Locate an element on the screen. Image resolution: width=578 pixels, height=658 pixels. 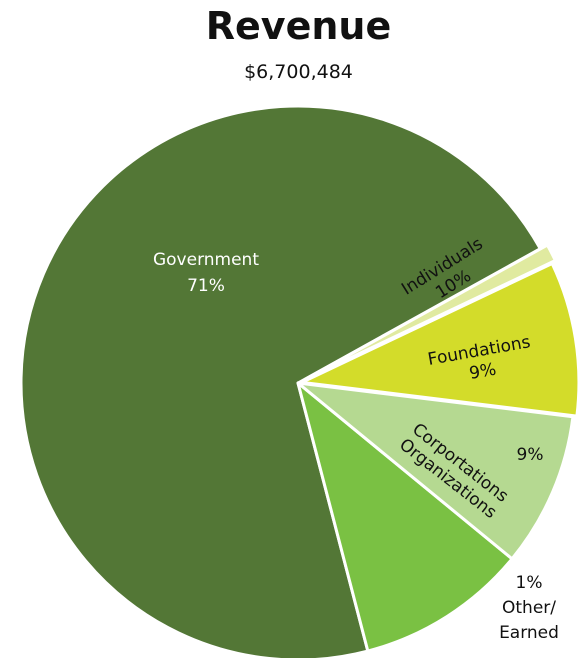
slice-label-group: 1% Other/Earned is located at coordinates (529, 608).